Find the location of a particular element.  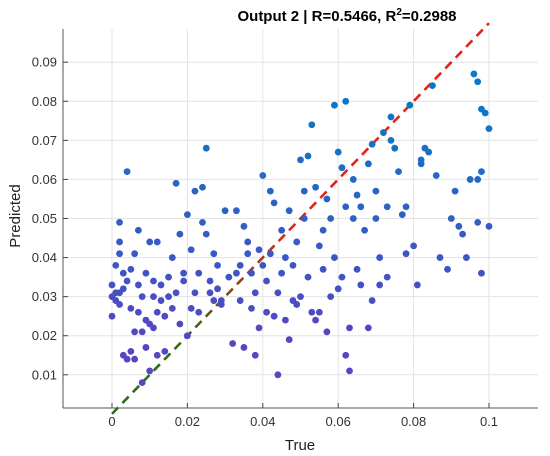

y-tick-label: 0.07 is located at coordinates (44, 140).